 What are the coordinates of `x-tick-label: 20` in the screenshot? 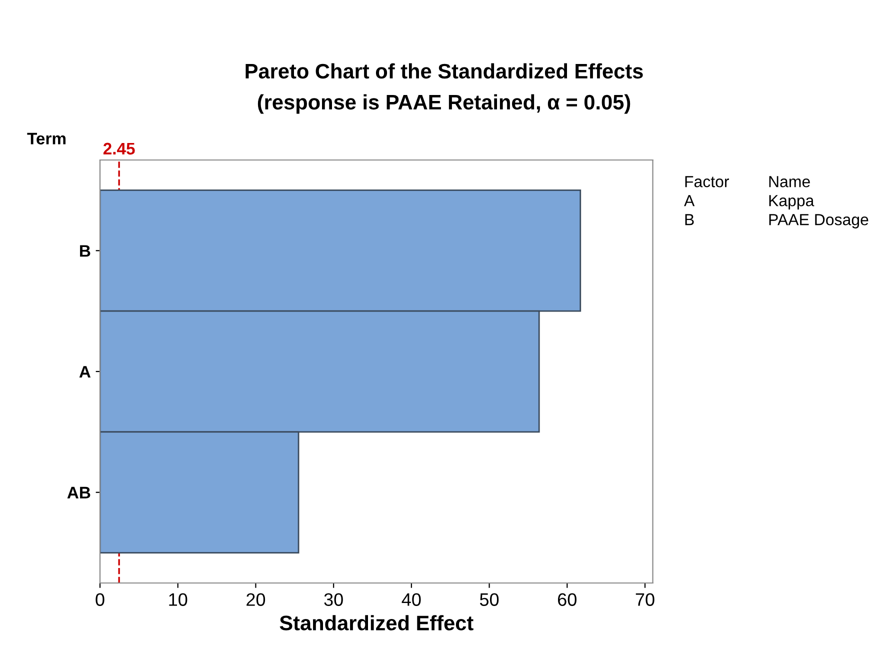 It's located at (256, 599).